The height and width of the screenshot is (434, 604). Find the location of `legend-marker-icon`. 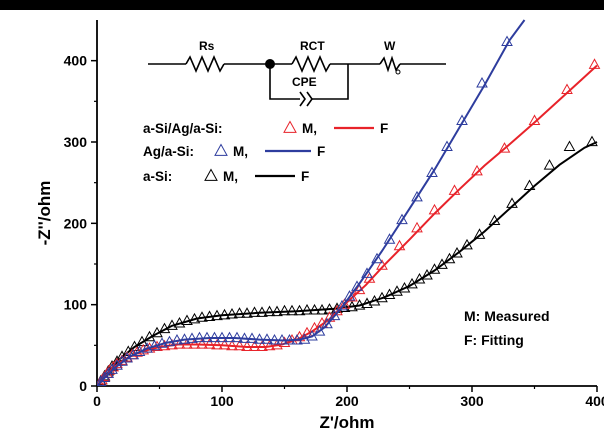

legend-marker-icon is located at coordinates (211, 174).